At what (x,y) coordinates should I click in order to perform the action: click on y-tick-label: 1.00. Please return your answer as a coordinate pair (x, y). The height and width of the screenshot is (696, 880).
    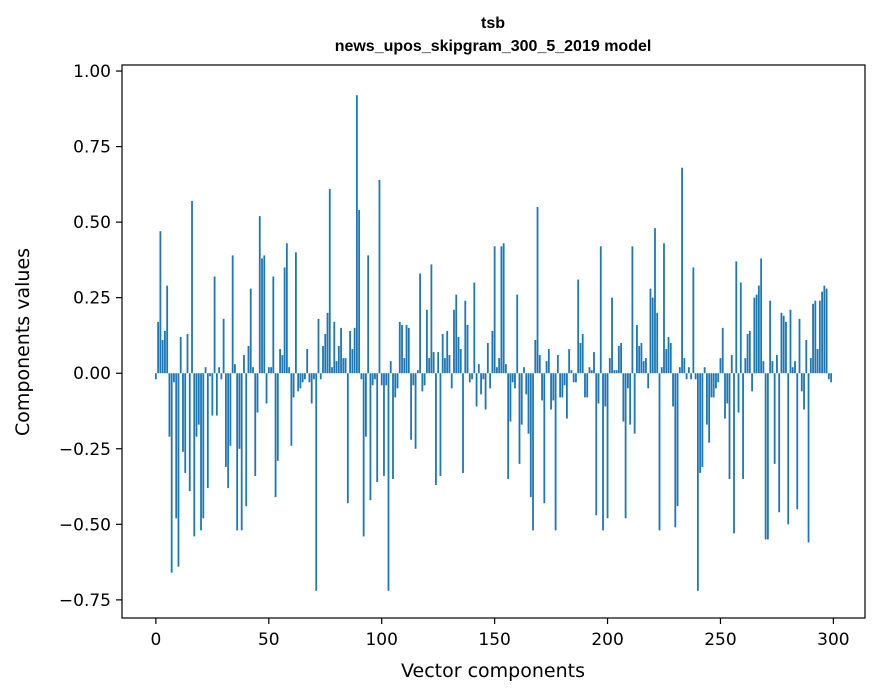
    Looking at the image, I should click on (92, 72).